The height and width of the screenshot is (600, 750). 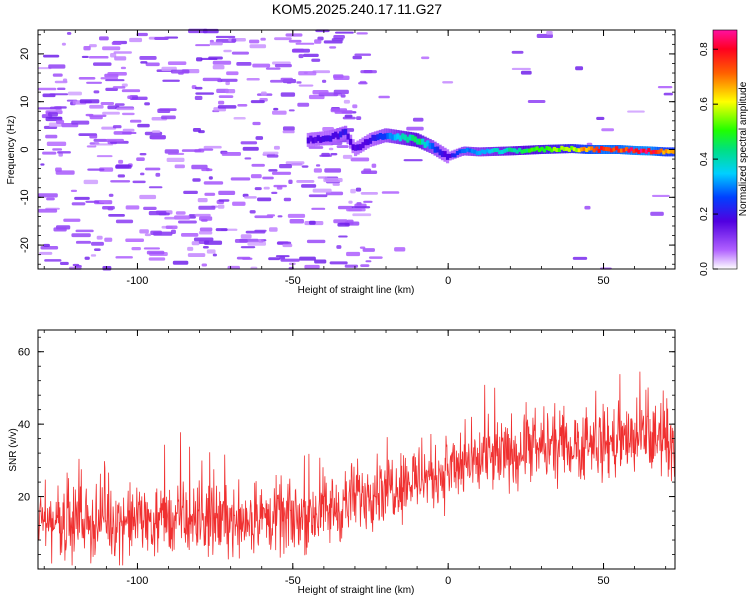 I want to click on y-tick-label: 20, so click(x=25, y=54).